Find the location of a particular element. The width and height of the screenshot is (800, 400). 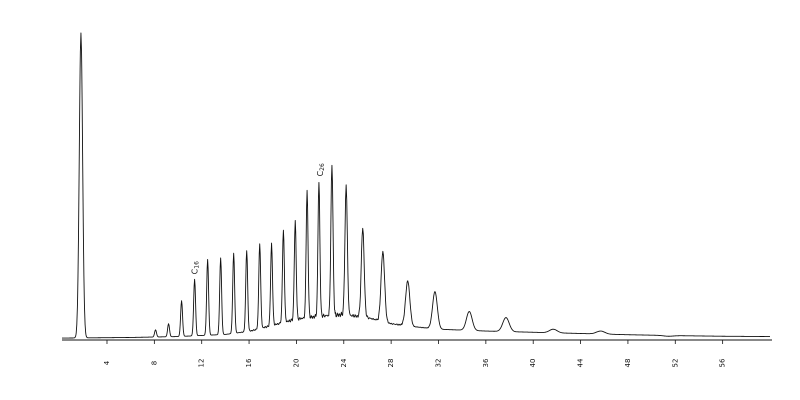

x-axis-ticks is located at coordinates (415, 342).